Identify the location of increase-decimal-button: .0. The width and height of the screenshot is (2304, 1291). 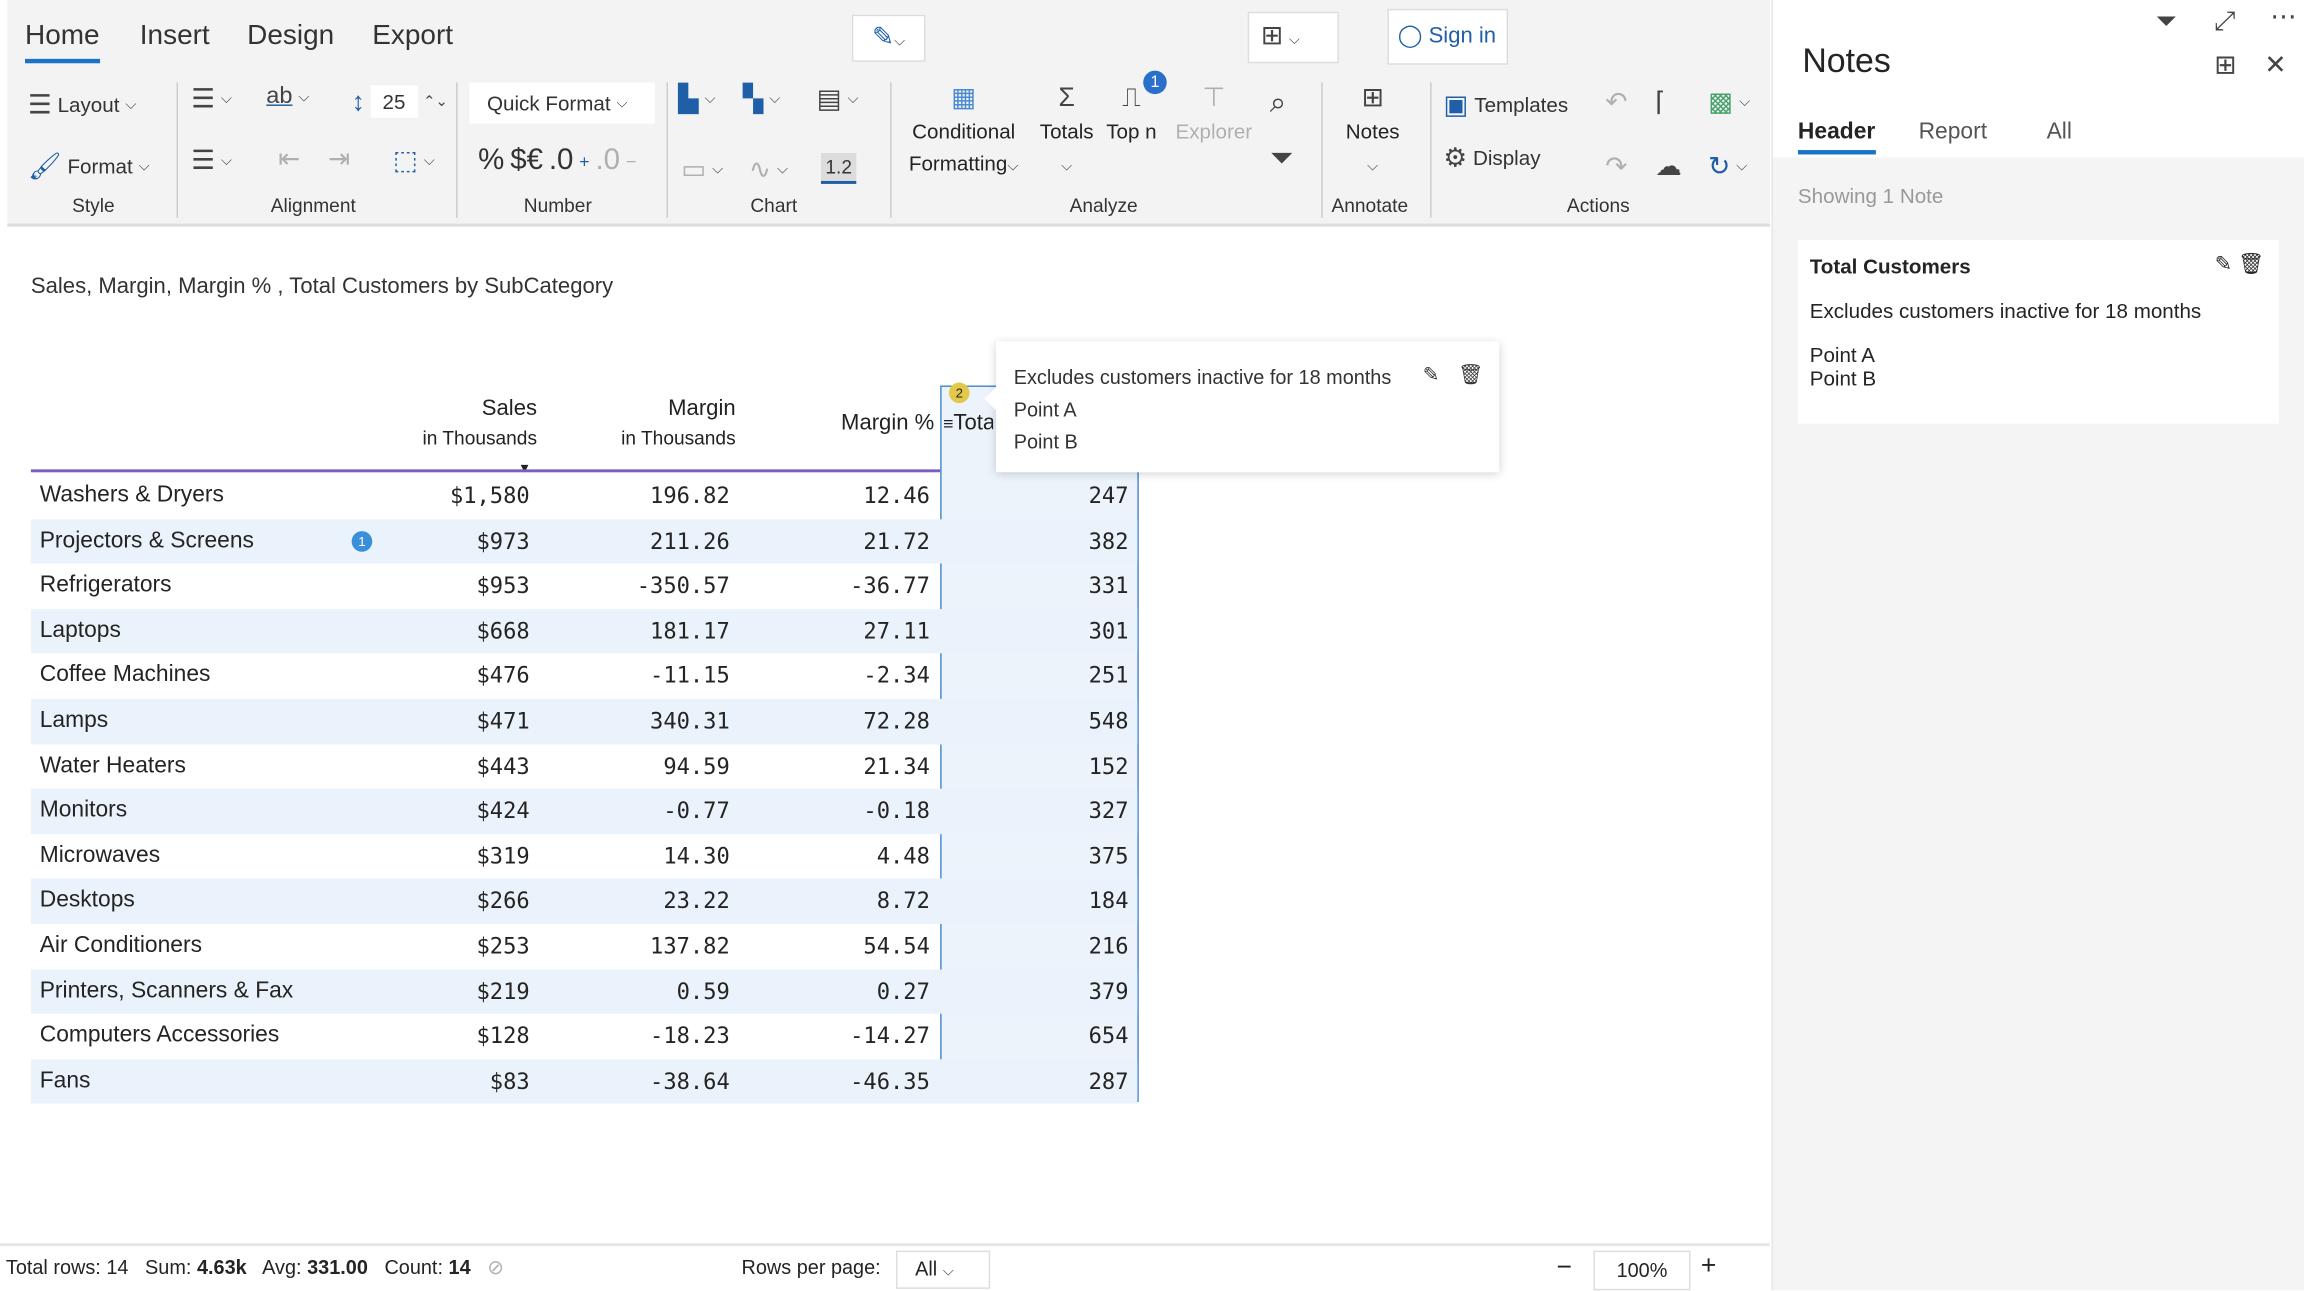
(561, 160).